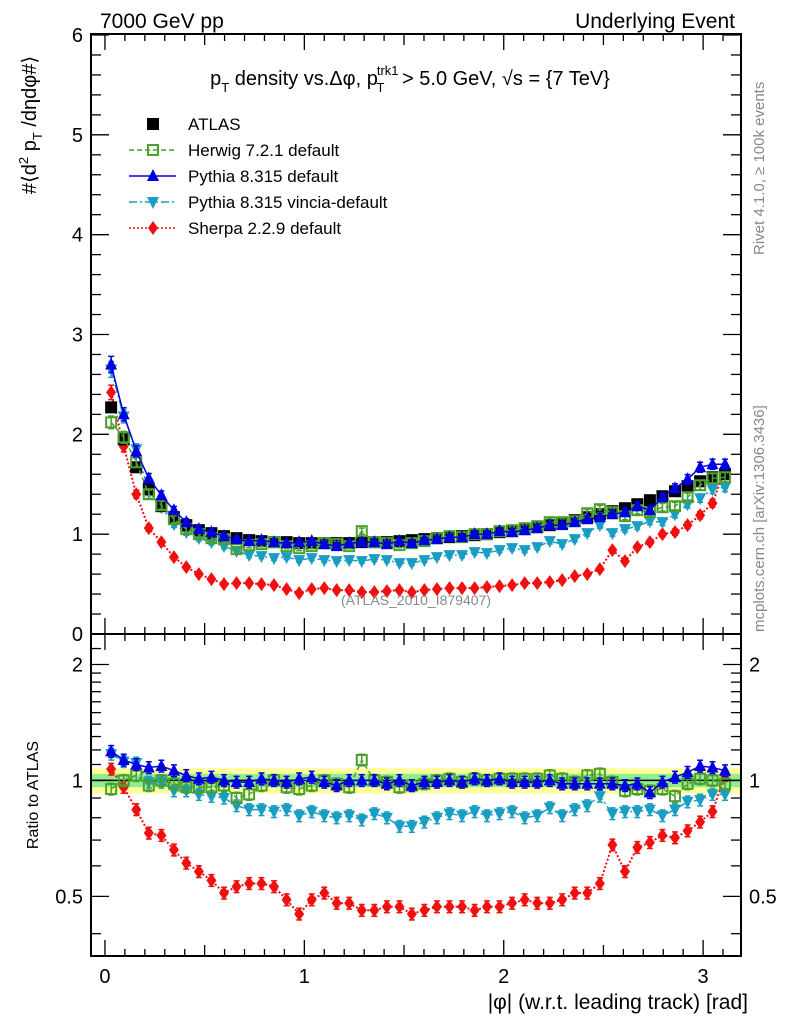  Describe the element at coordinates (77, 435) in the screenshot. I see `main-y-tick-label: 2` at that location.